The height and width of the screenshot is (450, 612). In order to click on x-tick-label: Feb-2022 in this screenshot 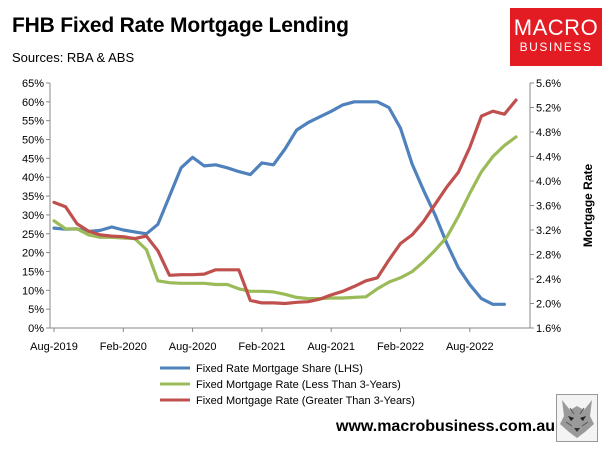, I will do `click(400, 347)`.